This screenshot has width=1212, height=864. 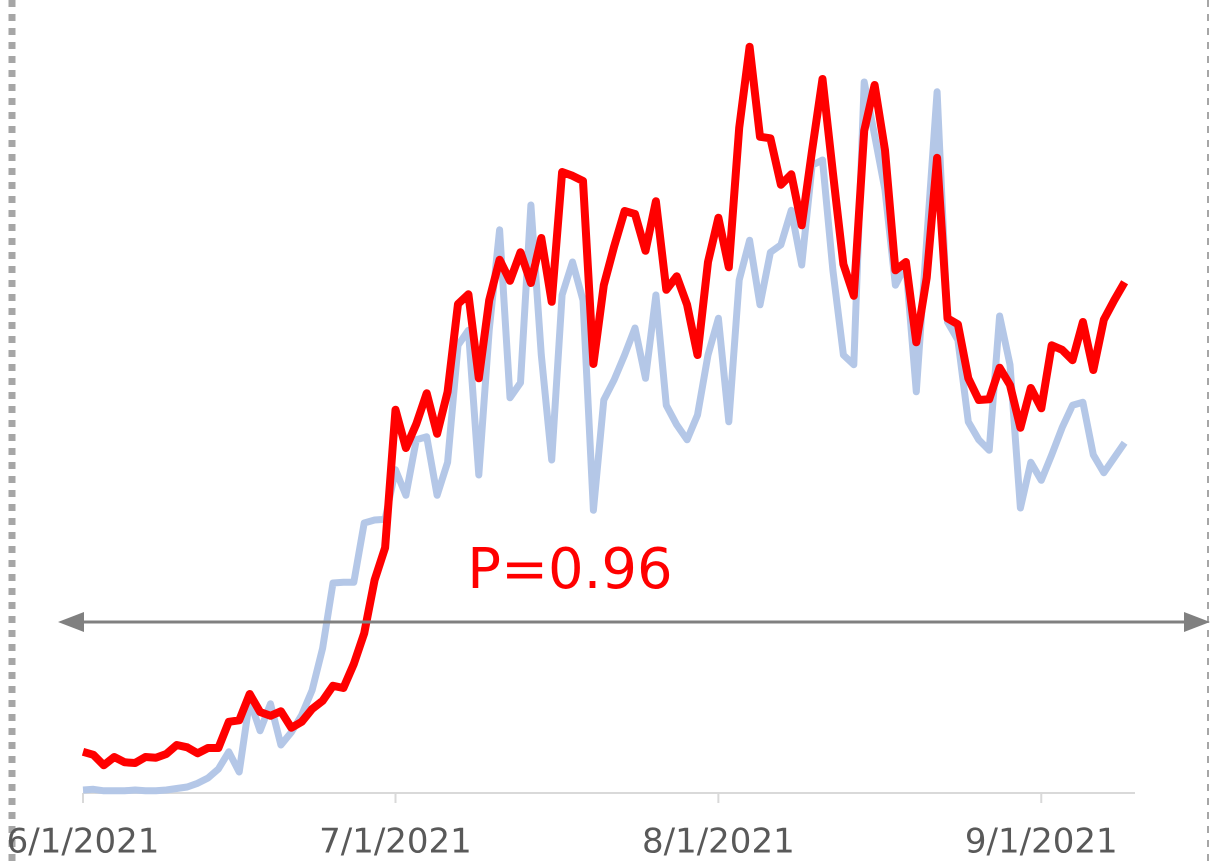 I want to click on arrow-head-left, so click(x=71, y=622).